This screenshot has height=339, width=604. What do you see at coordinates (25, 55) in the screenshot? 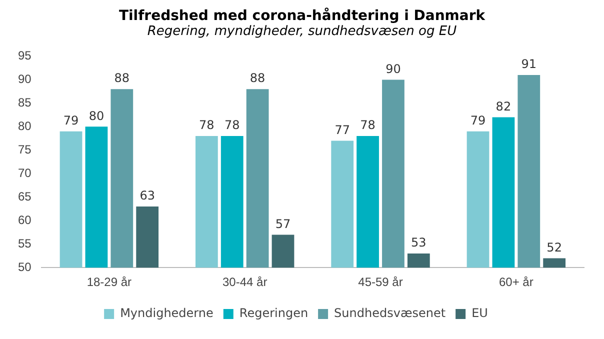
I see `y-tick-label: 95` at bounding box center [25, 55].